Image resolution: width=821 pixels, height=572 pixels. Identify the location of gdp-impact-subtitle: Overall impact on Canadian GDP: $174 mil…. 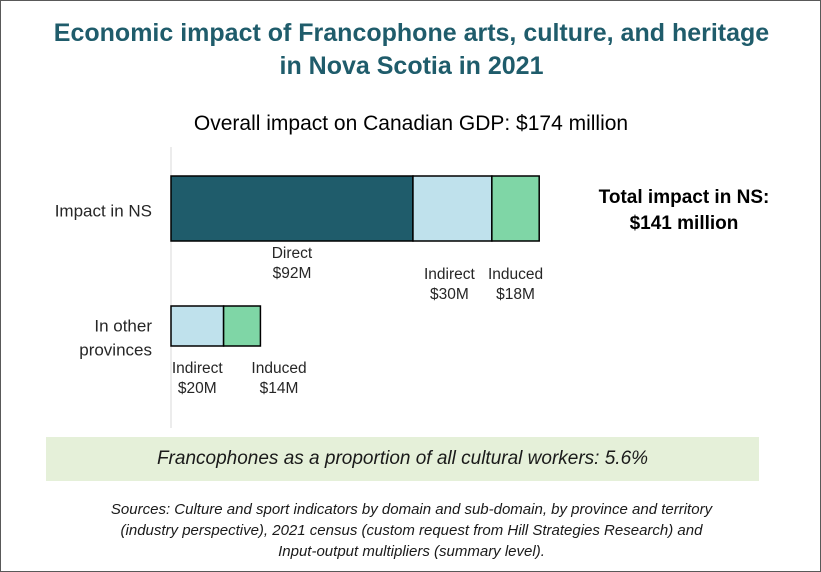
(411, 123).